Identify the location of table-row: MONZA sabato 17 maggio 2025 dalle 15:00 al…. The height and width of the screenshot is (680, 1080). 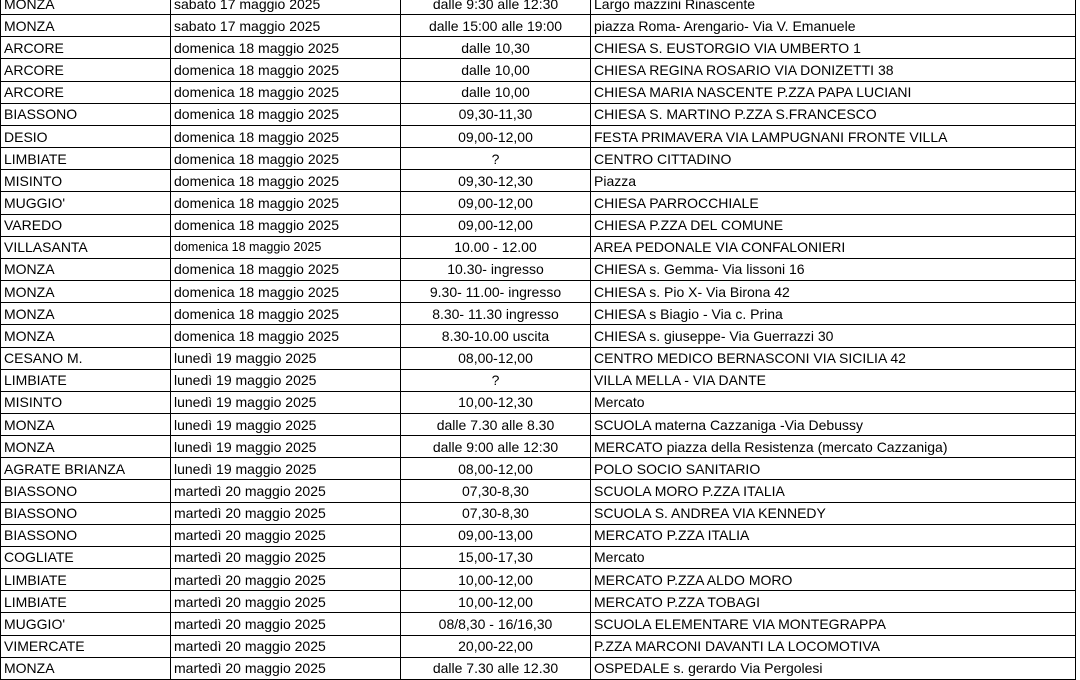
(538, 26).